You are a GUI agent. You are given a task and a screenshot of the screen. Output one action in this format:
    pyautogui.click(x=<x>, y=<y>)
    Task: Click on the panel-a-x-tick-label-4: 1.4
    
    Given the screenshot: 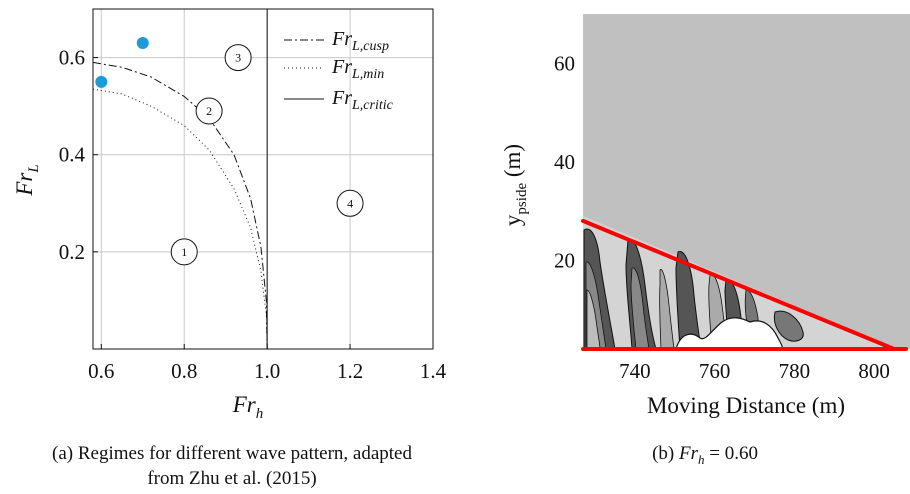 What is the action you would take?
    pyautogui.click(x=433, y=371)
    